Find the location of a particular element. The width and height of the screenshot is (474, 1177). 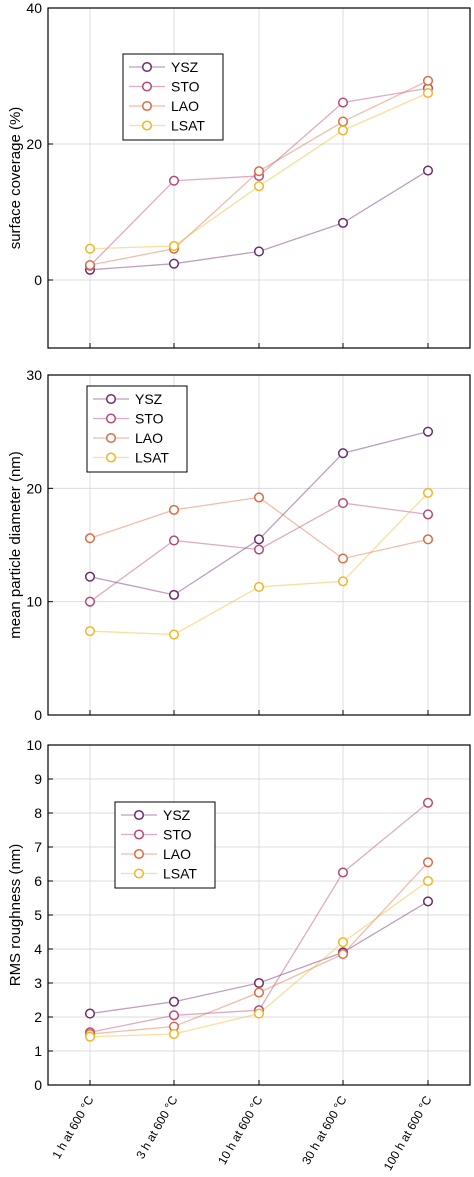

y-tick-label: 3 is located at coordinates (38, 983).